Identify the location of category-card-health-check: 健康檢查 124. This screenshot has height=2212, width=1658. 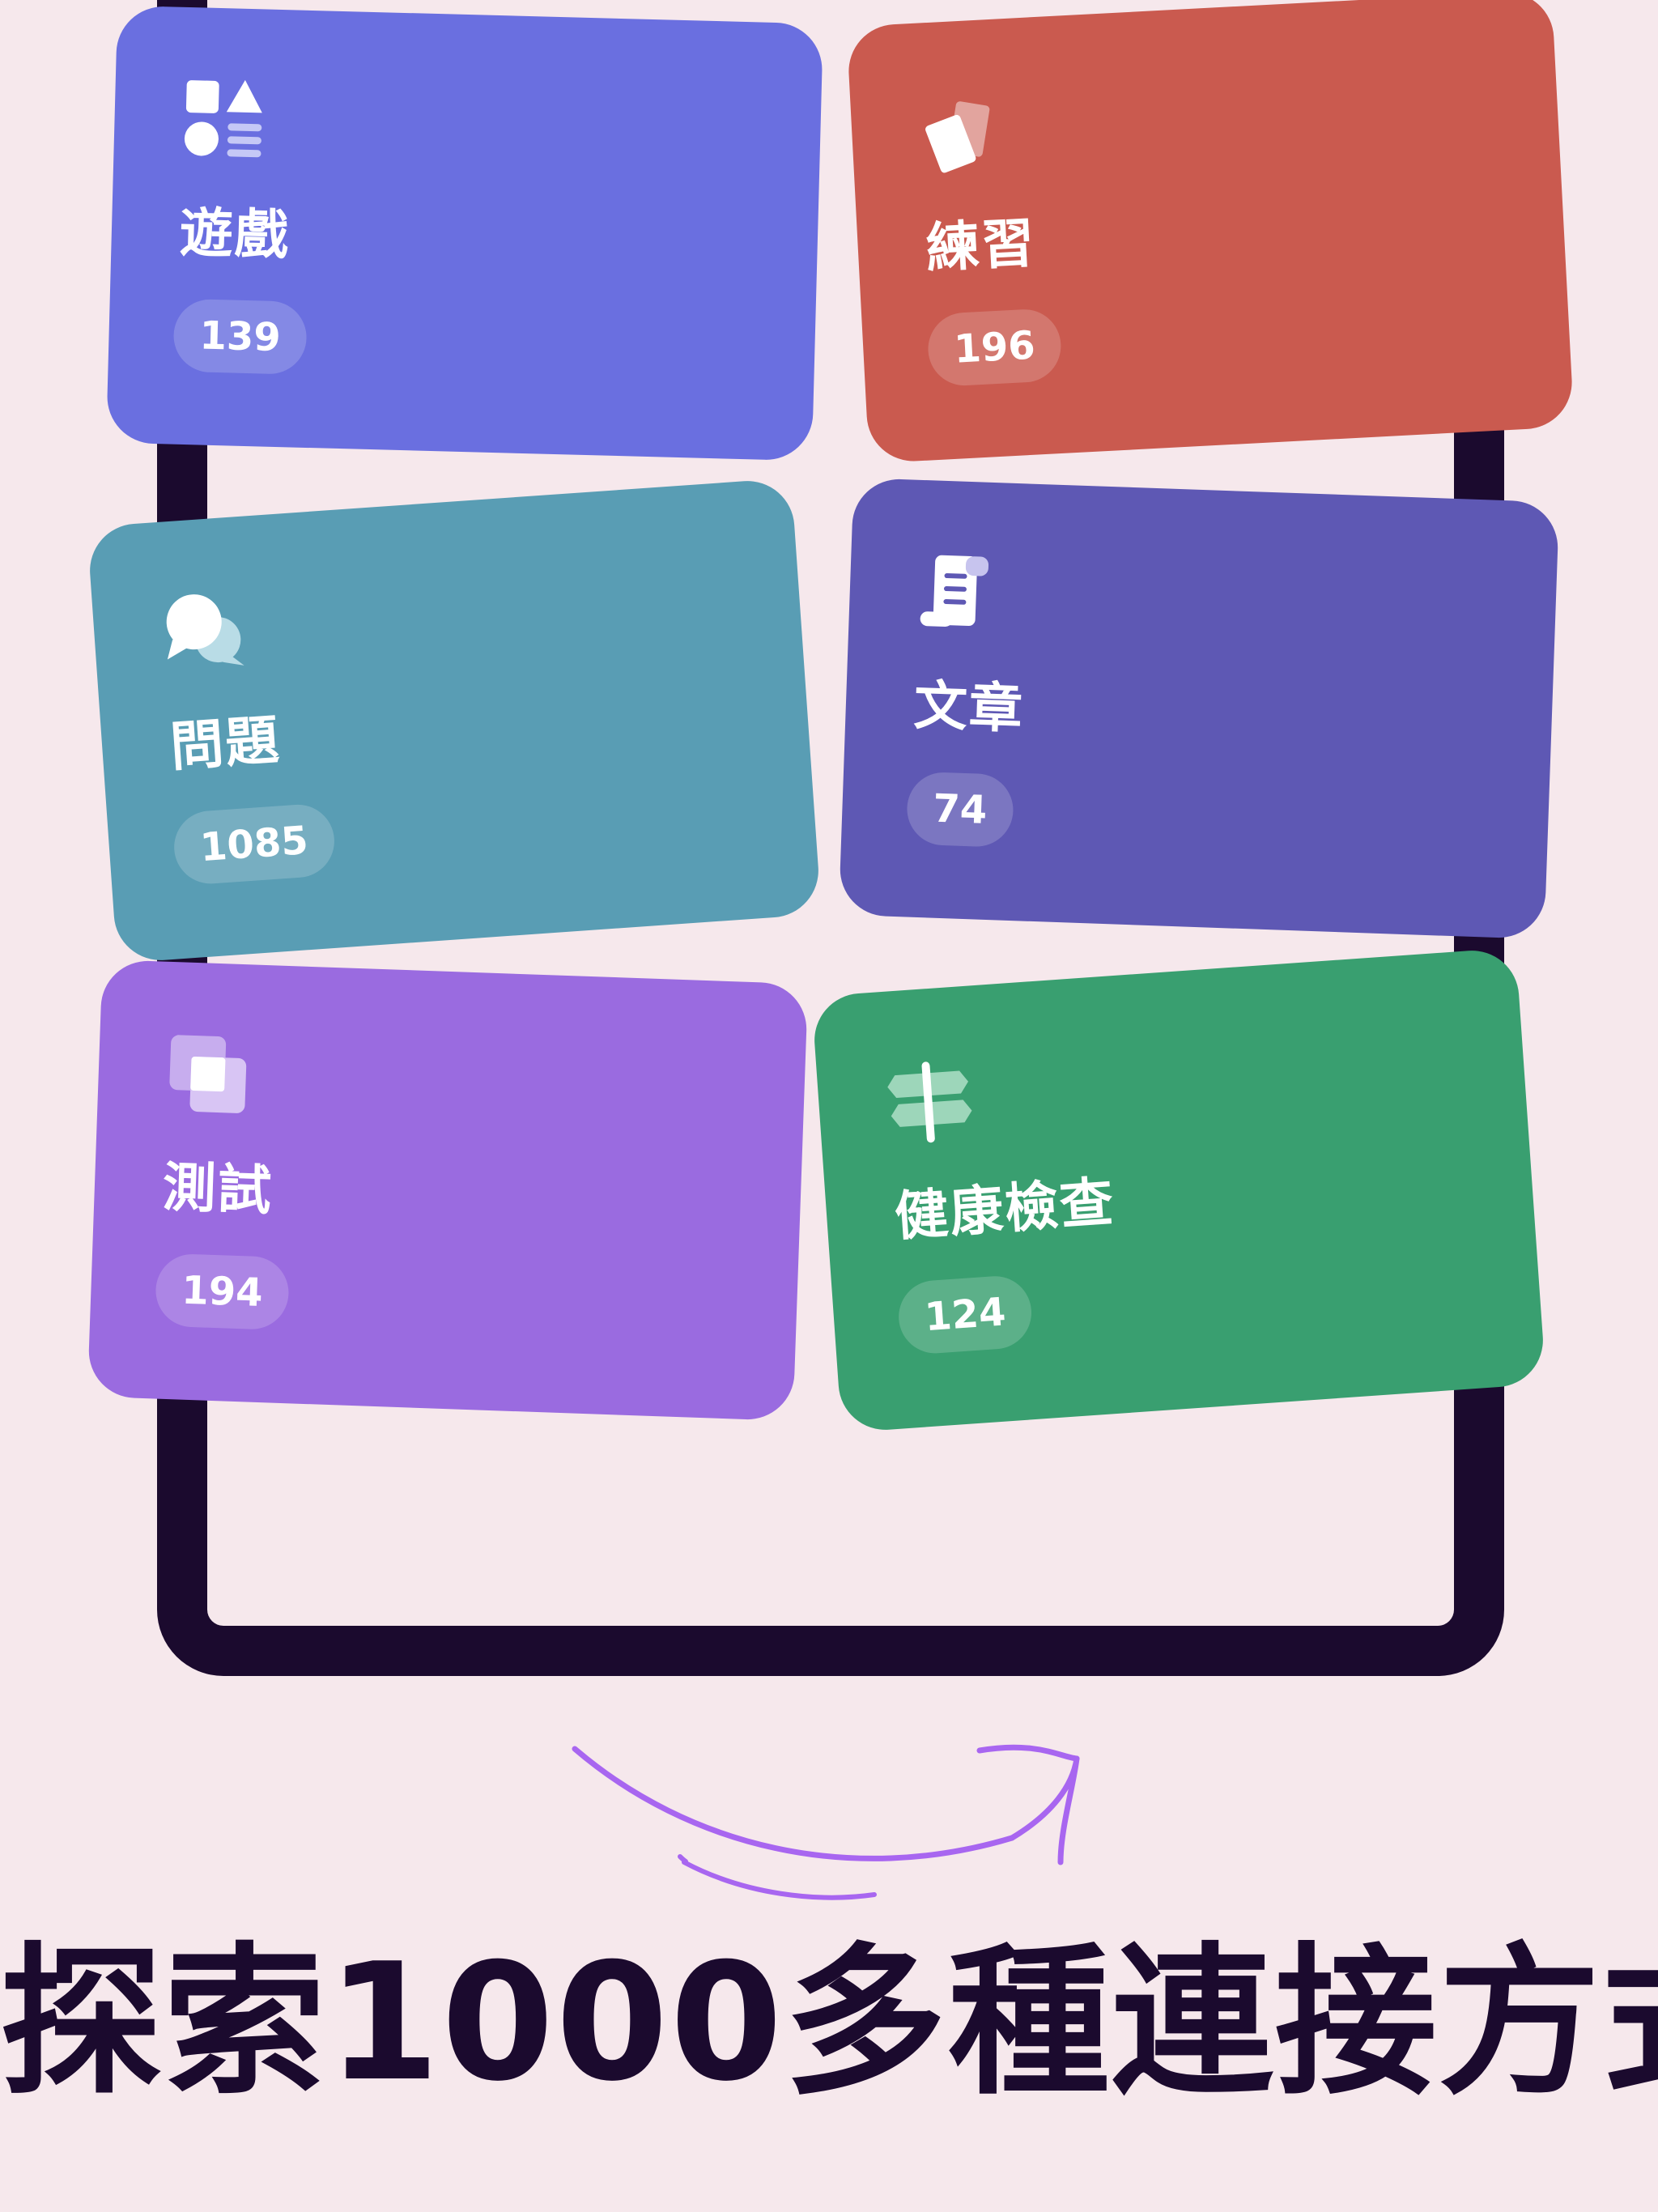
(1178, 1190).